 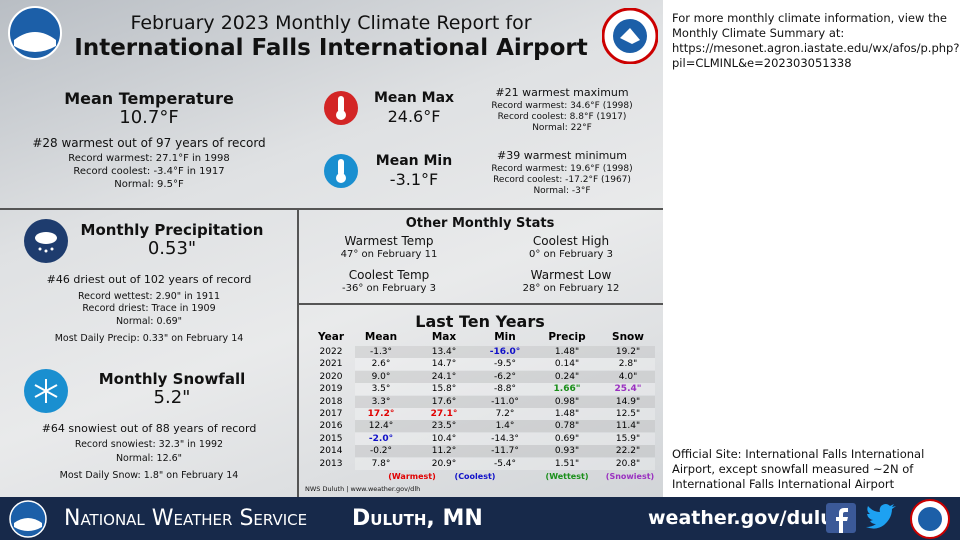 What do you see at coordinates (149, 458) in the screenshot?
I see `record-line: Normal: 12.6"` at bounding box center [149, 458].